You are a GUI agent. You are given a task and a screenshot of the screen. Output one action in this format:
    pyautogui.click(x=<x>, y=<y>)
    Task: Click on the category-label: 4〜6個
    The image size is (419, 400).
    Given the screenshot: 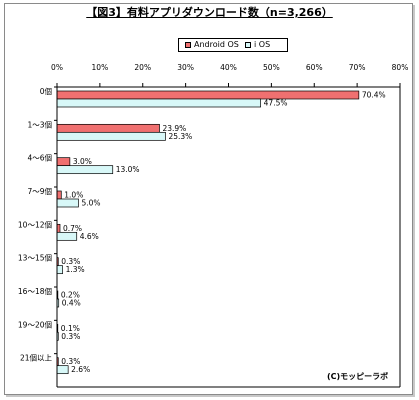 What is the action you would take?
    pyautogui.click(x=39, y=158)
    